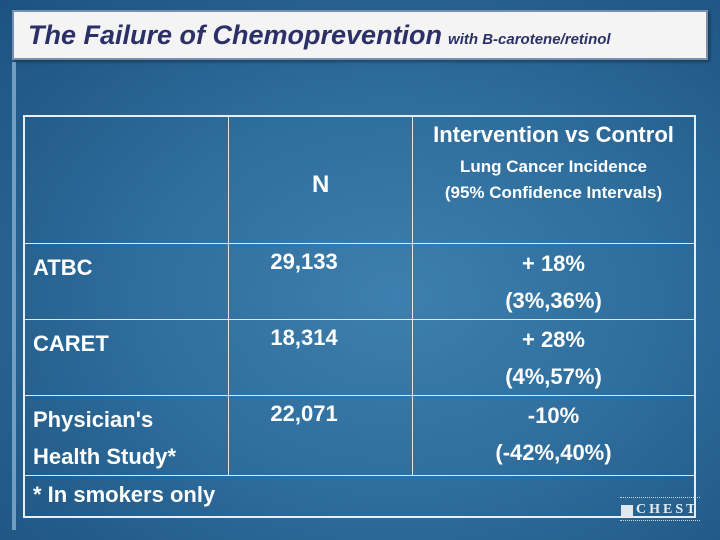  Describe the element at coordinates (553, 192) in the screenshot. I see `header-intervention-sub2: (95% Confidence Intervals)` at that location.